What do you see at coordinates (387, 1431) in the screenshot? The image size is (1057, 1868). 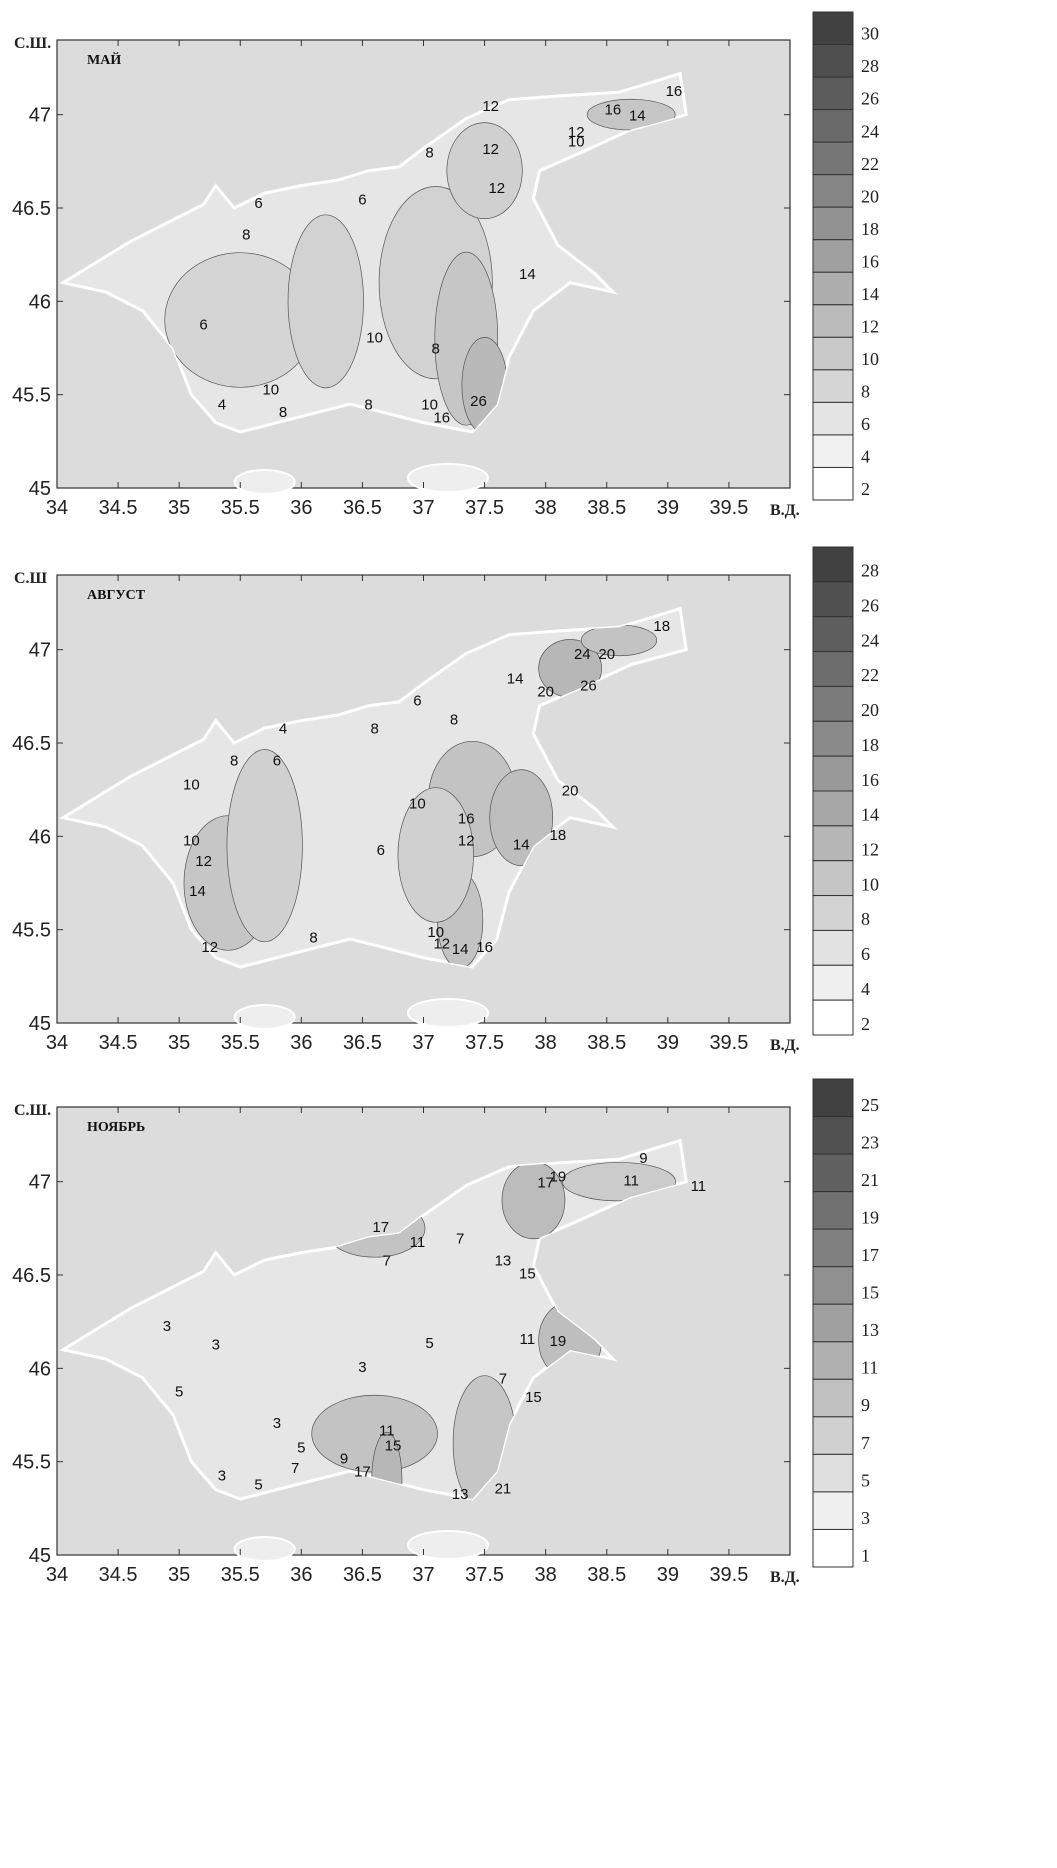 I see `contour-label: 11` at bounding box center [387, 1431].